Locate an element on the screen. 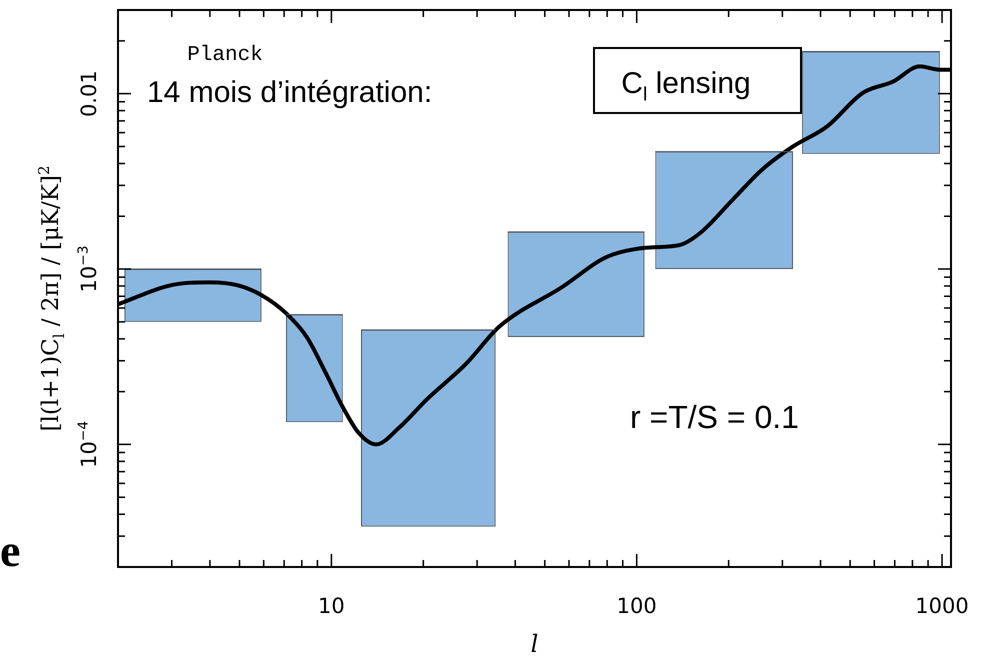 Image resolution: width=994 pixels, height=665 pixels. annotation: r =T/S = 0.1 is located at coordinates (714, 417).